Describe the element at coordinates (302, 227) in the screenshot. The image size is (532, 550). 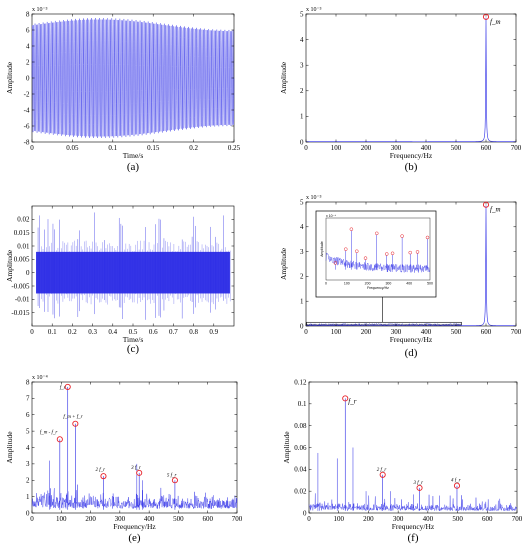
I see `y-tick-label: 4` at that location.